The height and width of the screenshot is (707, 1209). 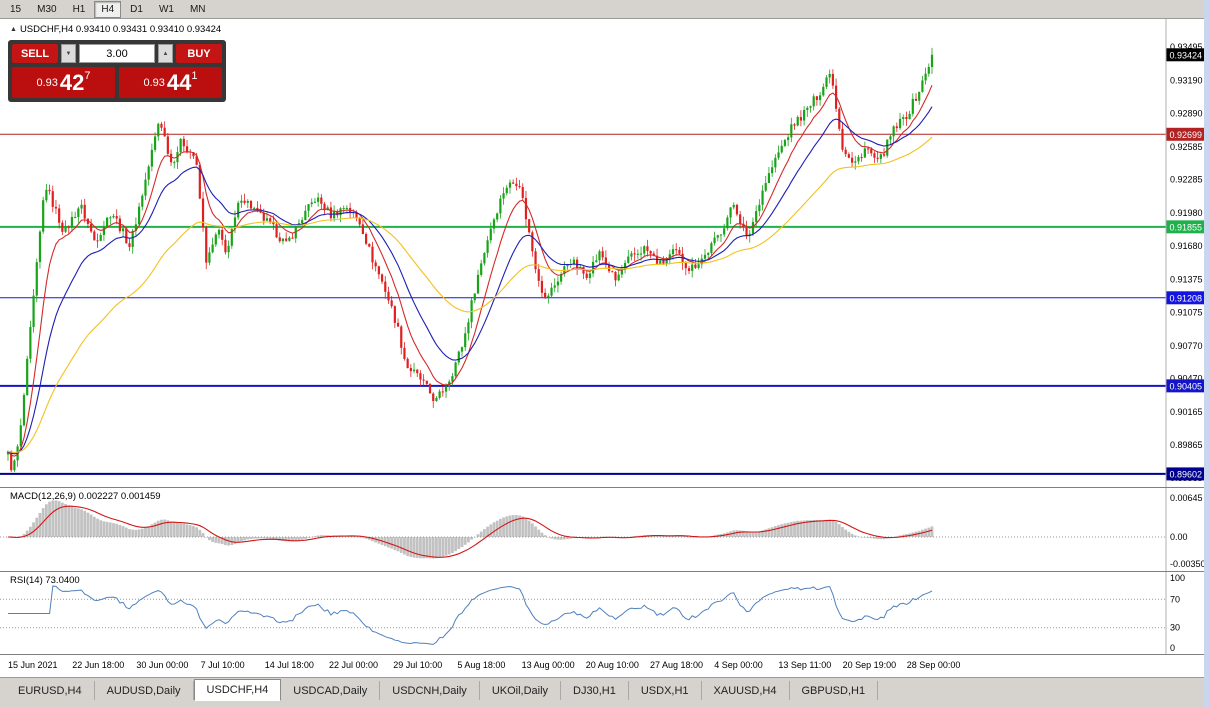 What do you see at coordinates (1186, 386) in the screenshot?
I see `svg-text: 0.90405` at bounding box center [1186, 386].